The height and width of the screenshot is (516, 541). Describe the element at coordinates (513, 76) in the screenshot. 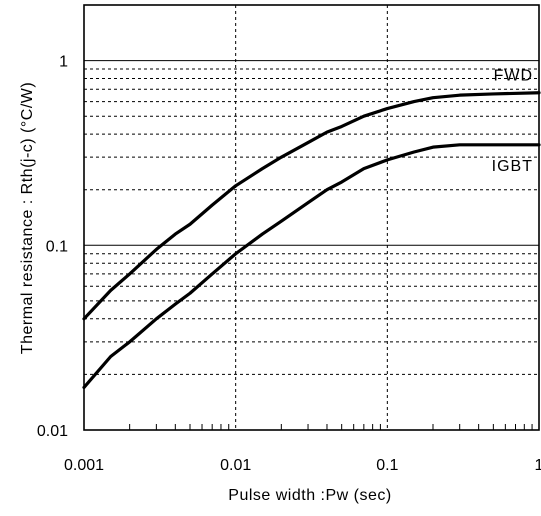

I see `series-label-fwd: FWD` at that location.